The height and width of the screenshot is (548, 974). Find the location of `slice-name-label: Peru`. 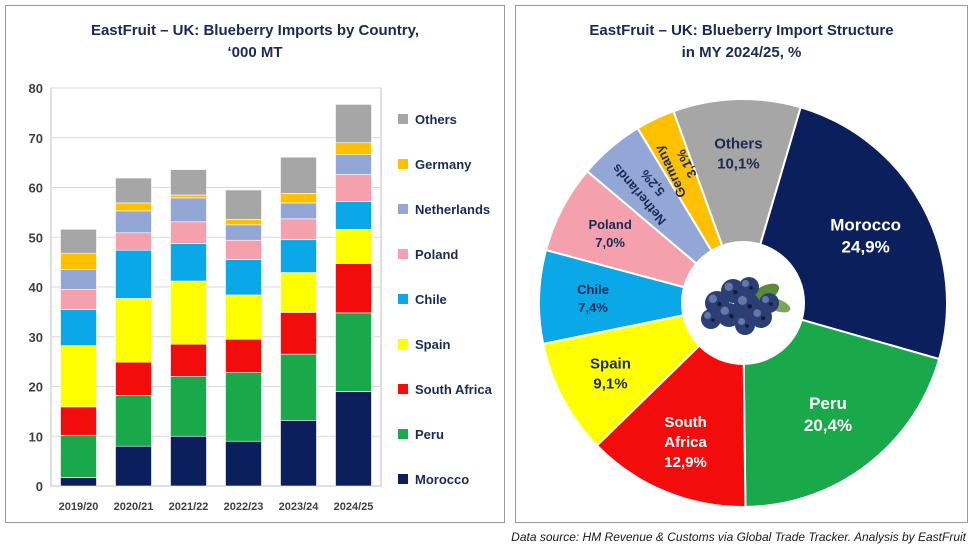

slice-name-label: Peru is located at coordinates (828, 403).